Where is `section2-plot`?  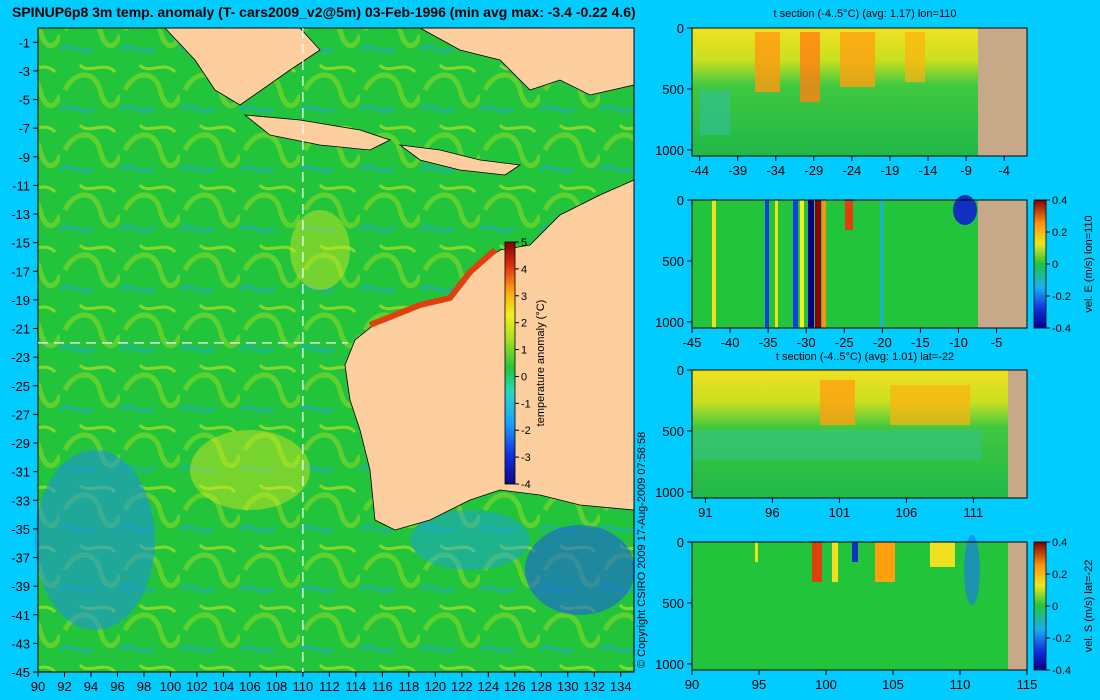 section2-plot is located at coordinates (859, 262).